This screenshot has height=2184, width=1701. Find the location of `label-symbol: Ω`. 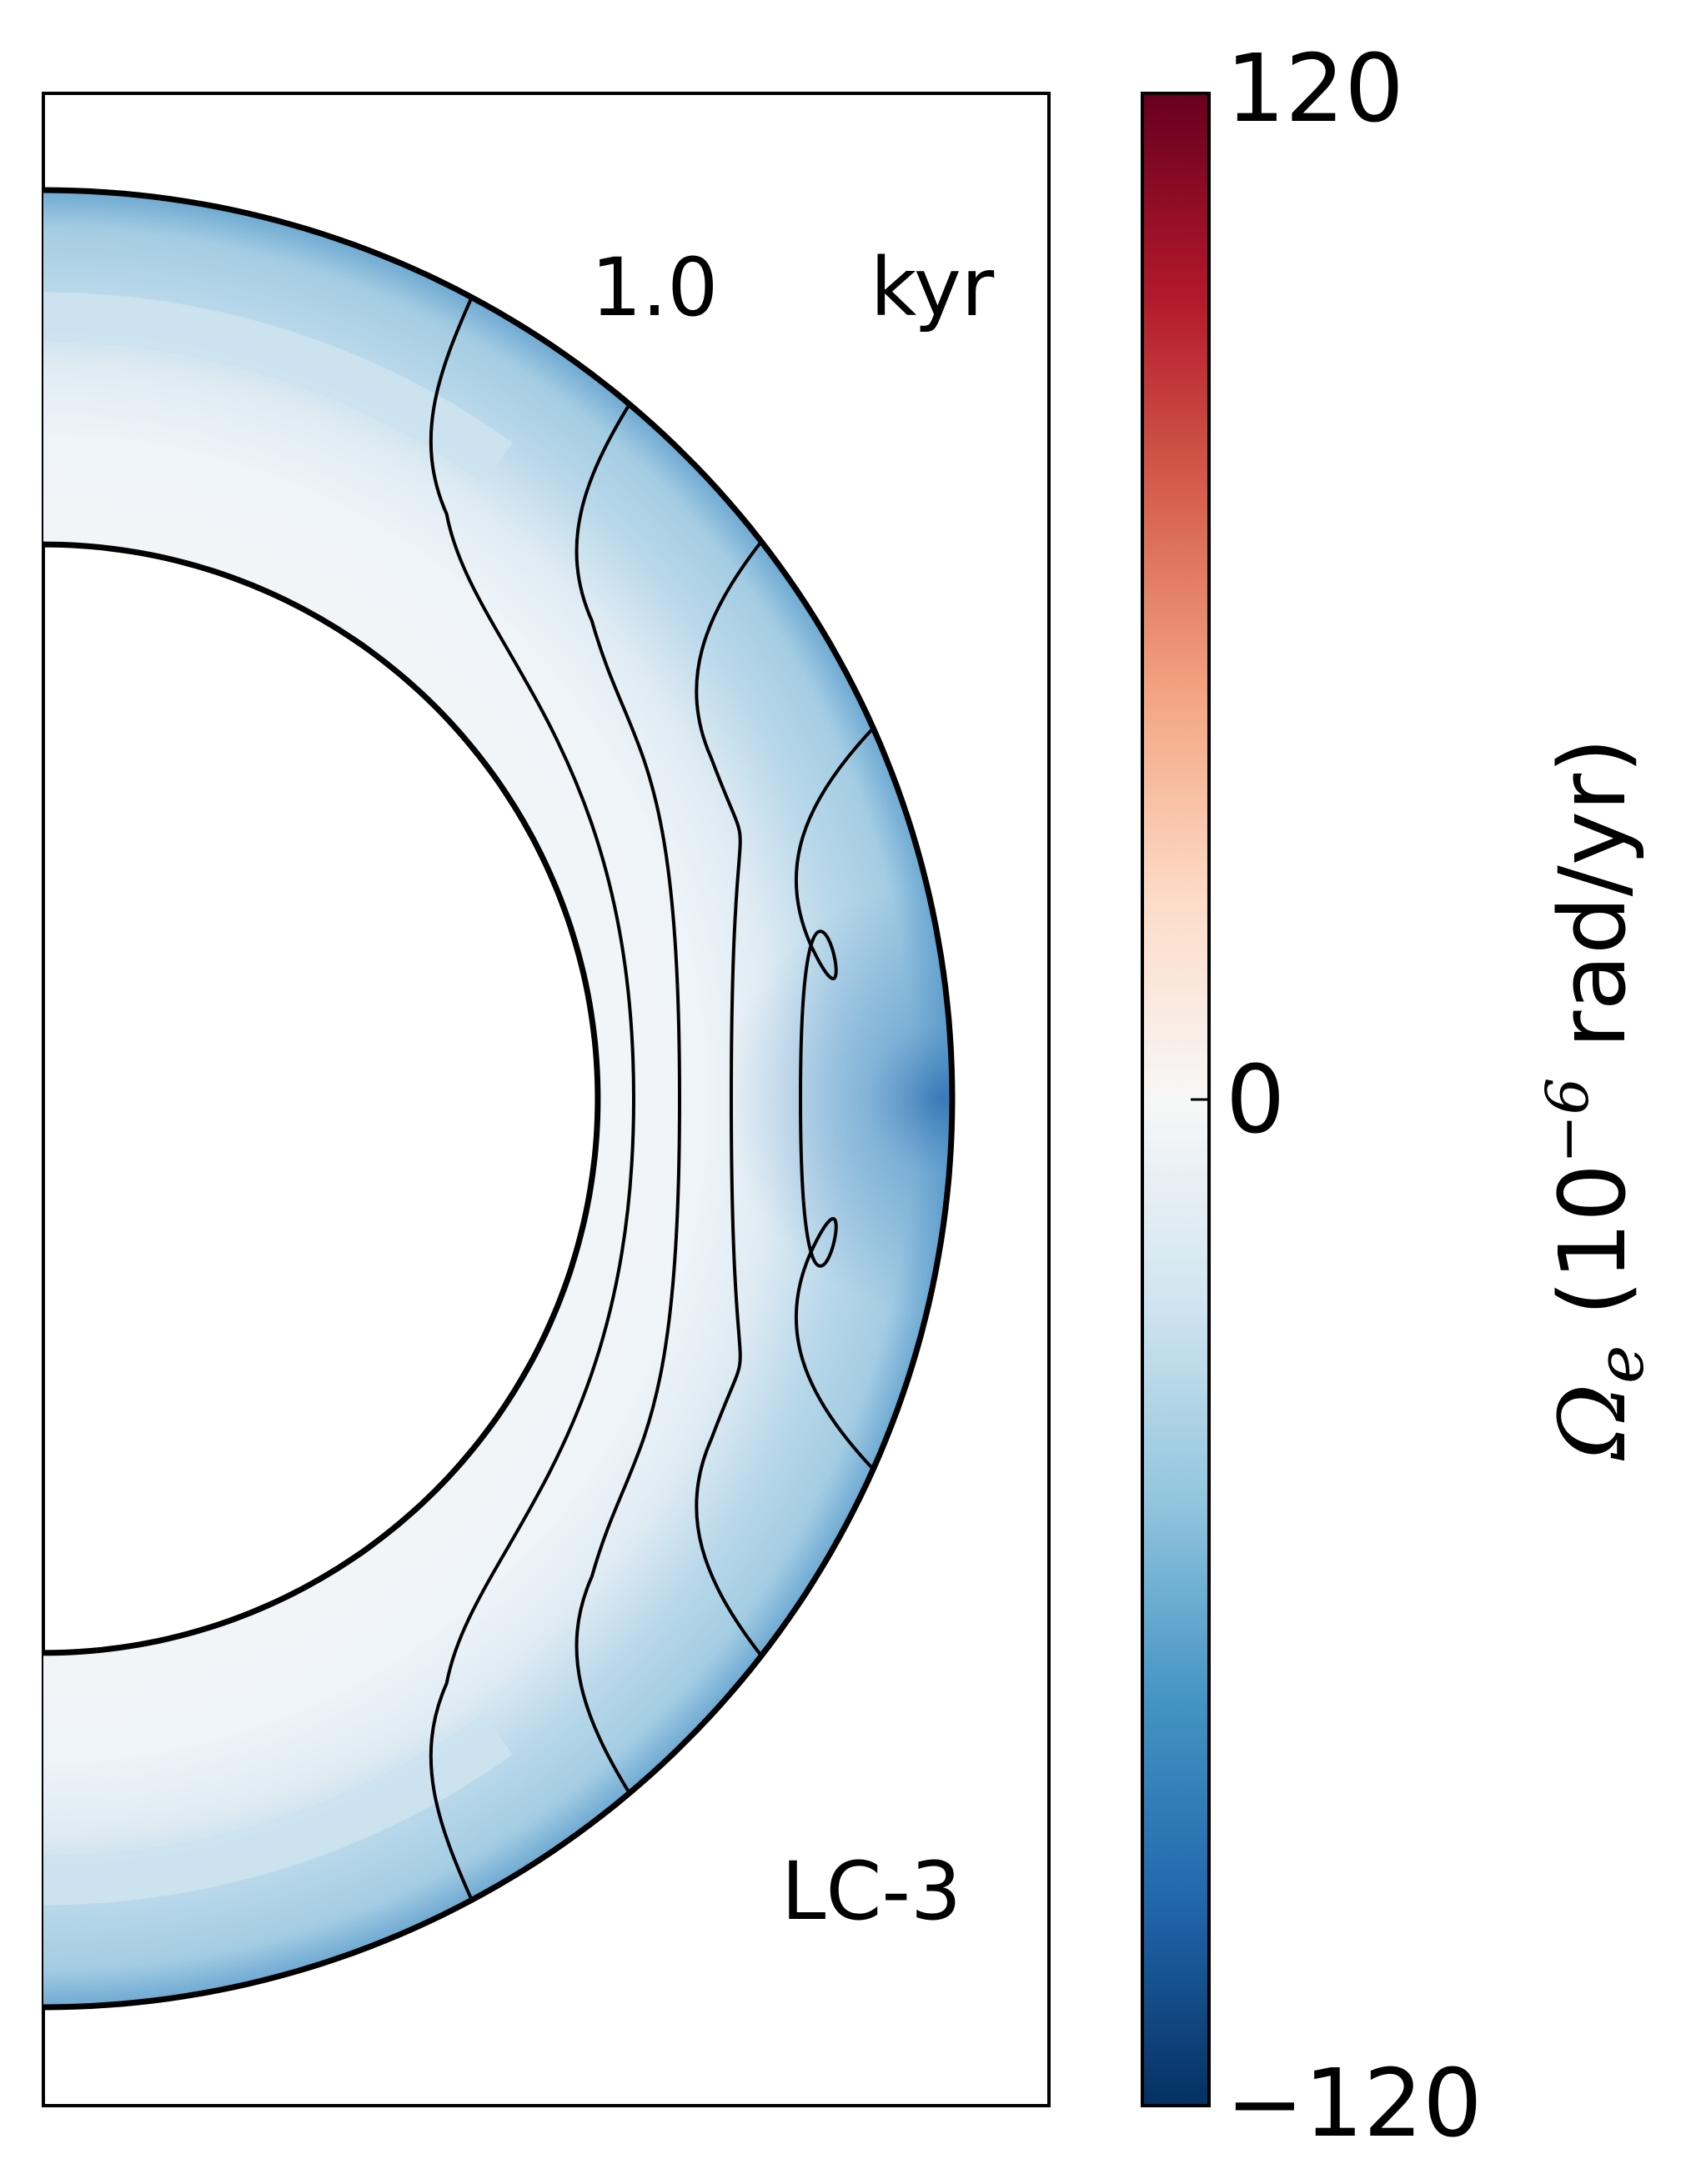

label-symbol: Ω is located at coordinates (1592, 1422).